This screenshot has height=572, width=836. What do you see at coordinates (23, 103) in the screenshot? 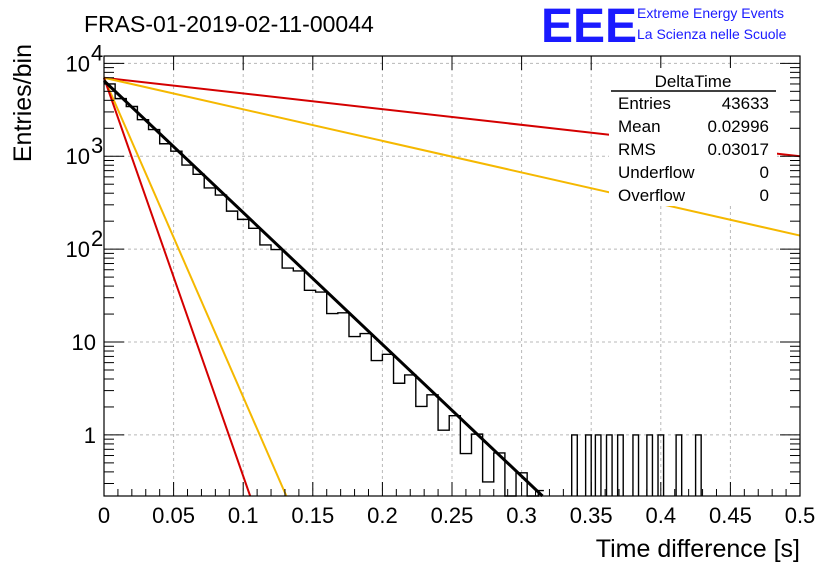
I see `y-axis-label: Entries/bin` at bounding box center [23, 103].